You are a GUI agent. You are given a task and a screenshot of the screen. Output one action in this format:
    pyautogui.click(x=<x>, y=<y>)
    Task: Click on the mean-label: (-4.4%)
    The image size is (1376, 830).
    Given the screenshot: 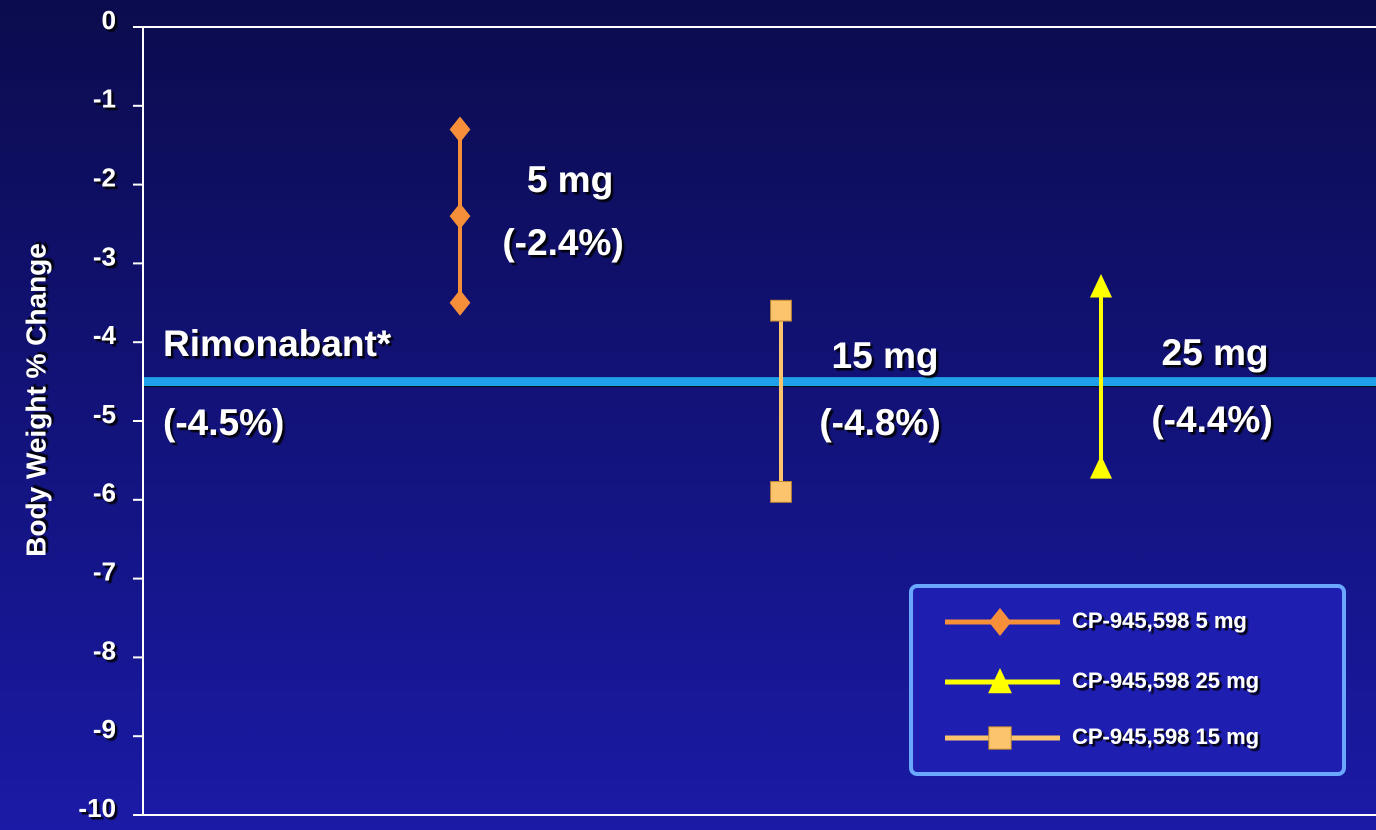 What is the action you would take?
    pyautogui.click(x=1211, y=419)
    